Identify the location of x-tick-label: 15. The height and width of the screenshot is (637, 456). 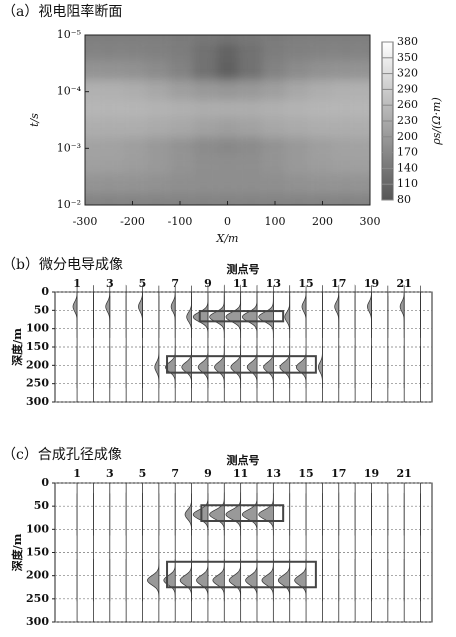
(305, 283).